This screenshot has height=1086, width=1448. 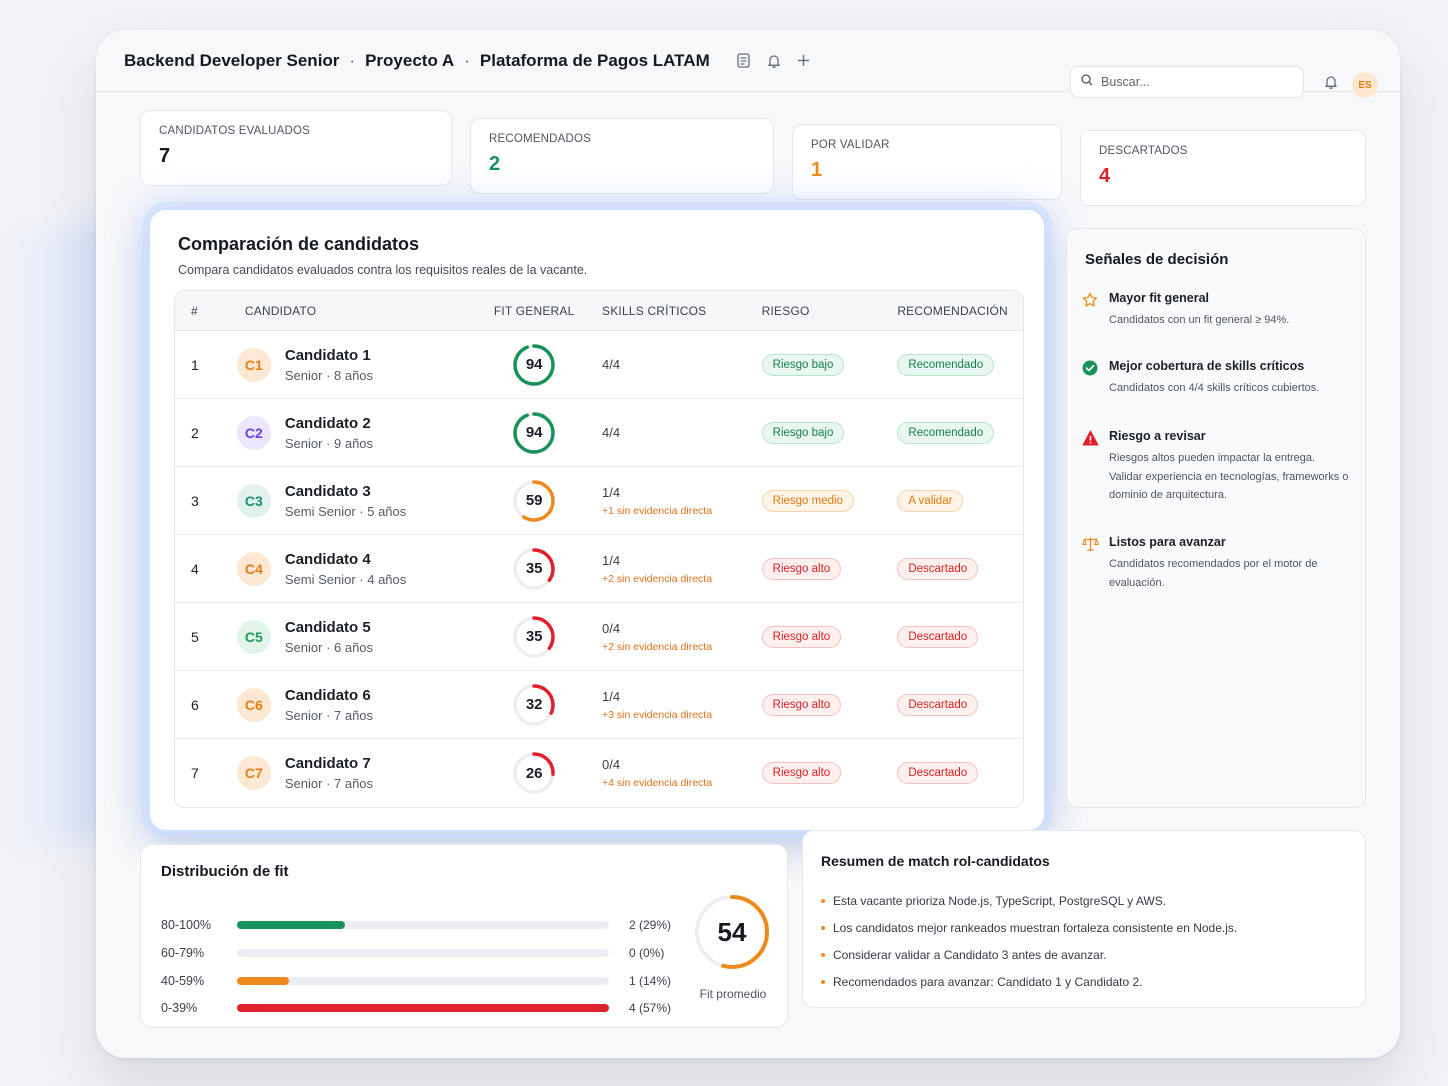 What do you see at coordinates (823, 927) in the screenshot?
I see `bullet-dot-icon` at bounding box center [823, 927].